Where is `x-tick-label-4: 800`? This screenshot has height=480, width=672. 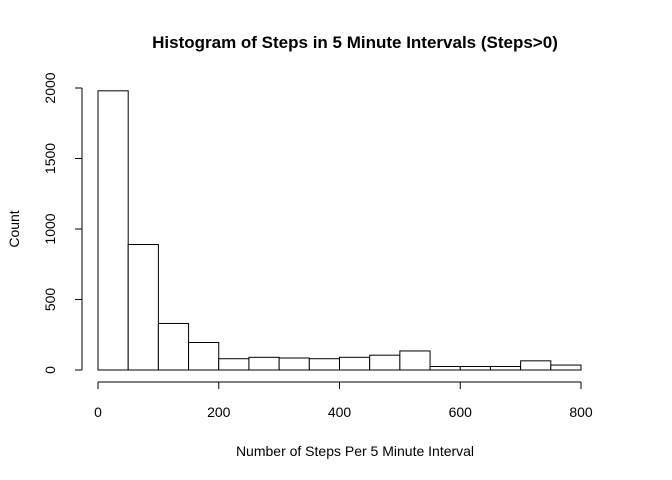 x-tick-label-4: 800 is located at coordinates (581, 412).